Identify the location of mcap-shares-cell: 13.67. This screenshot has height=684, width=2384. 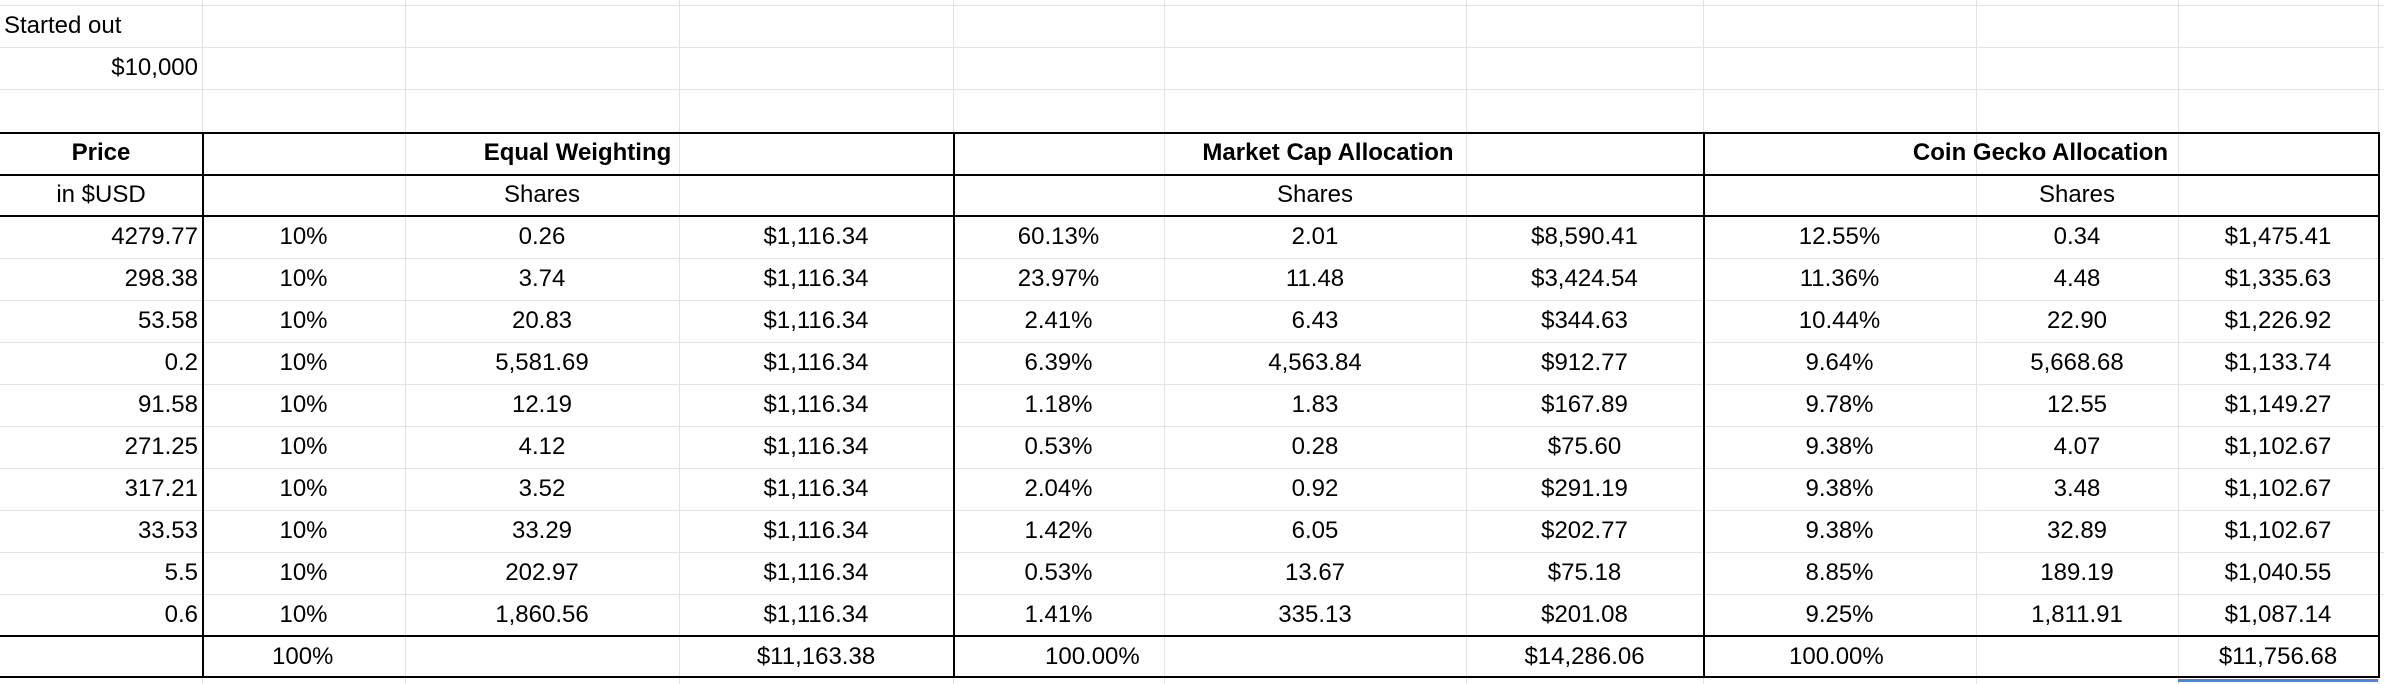
(1315, 572).